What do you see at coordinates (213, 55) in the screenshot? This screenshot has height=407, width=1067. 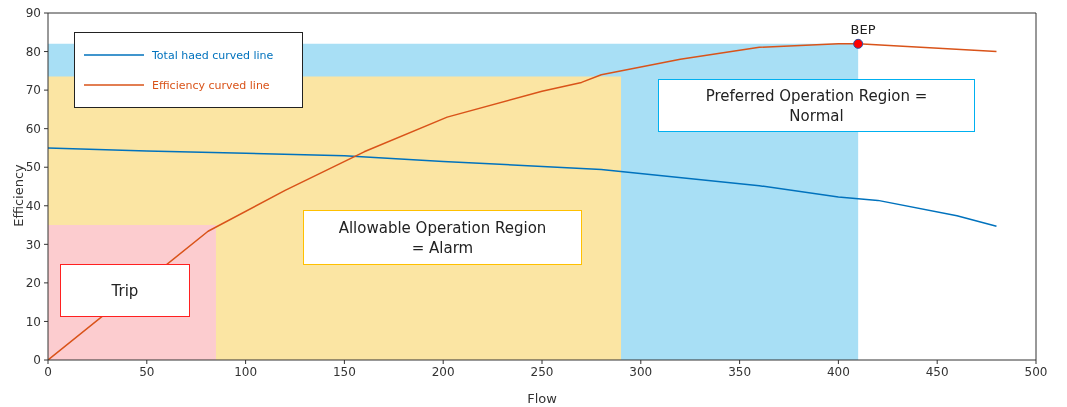 I see `text: Total haed curved line` at bounding box center [213, 55].